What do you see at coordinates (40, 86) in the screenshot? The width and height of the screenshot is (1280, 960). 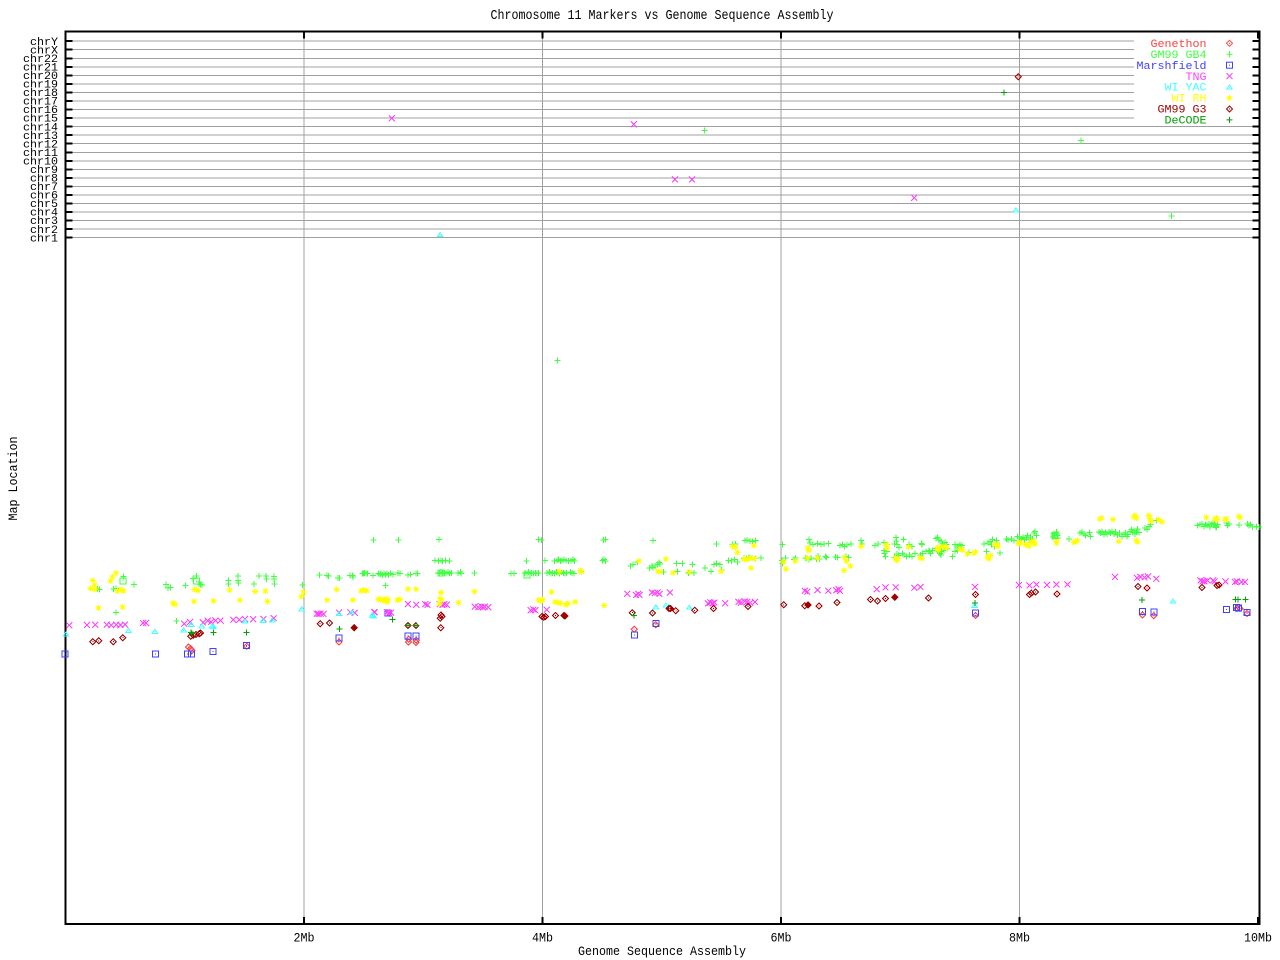 I see `svg-text: chr19` at bounding box center [40, 86].